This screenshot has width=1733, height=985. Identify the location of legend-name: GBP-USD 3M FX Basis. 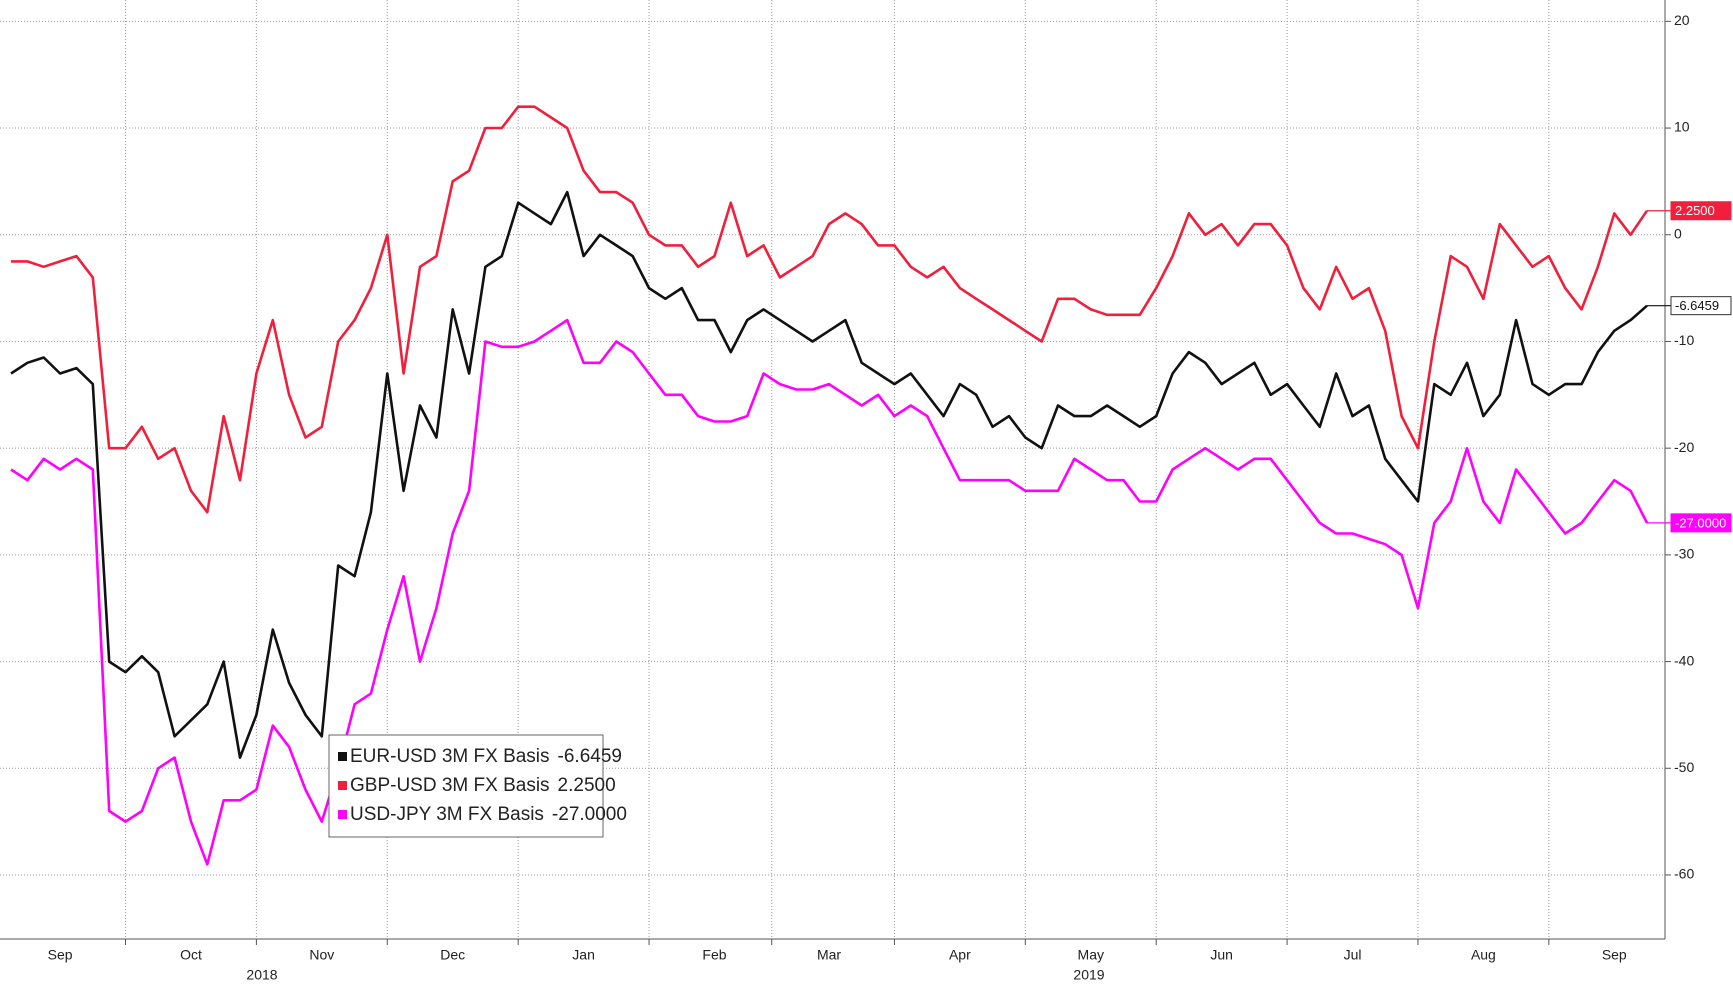
(450, 785).